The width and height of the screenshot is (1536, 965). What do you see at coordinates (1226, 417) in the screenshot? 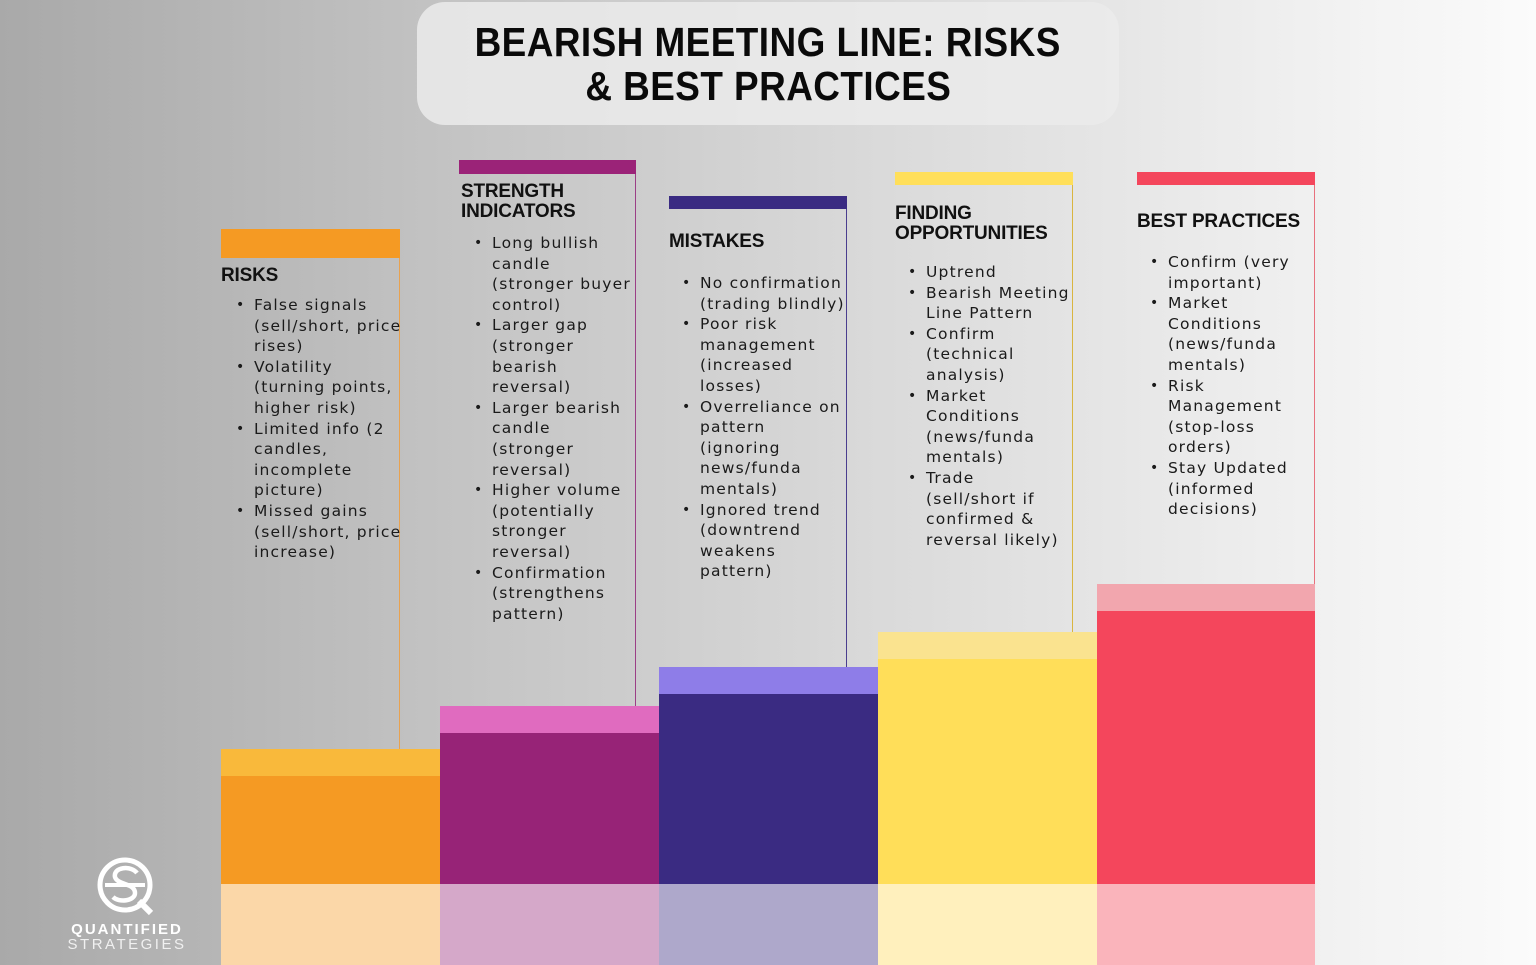
I see `best-practices-item: Risk Management (stop-loss orders)` at bounding box center [1226, 417].